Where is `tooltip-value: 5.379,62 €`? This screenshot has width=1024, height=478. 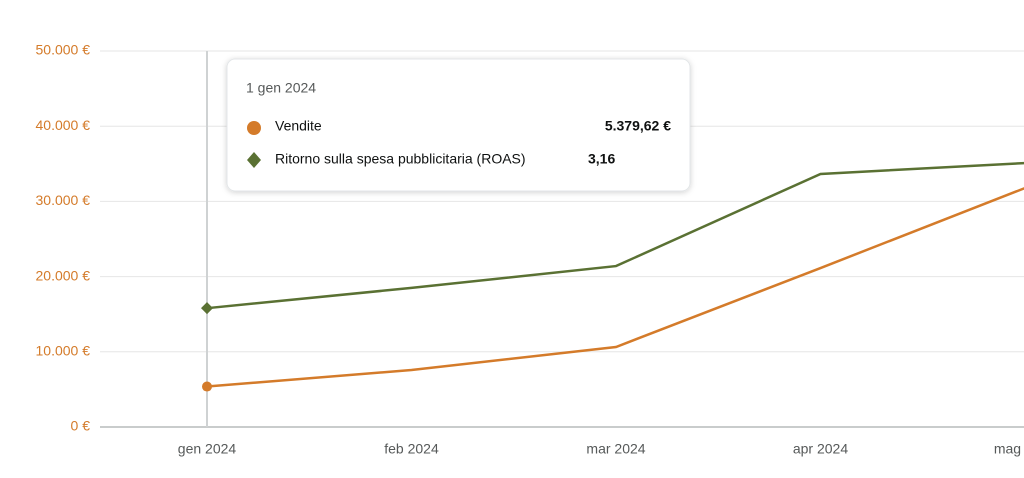
tooltip-value: 5.379,62 € is located at coordinates (638, 126).